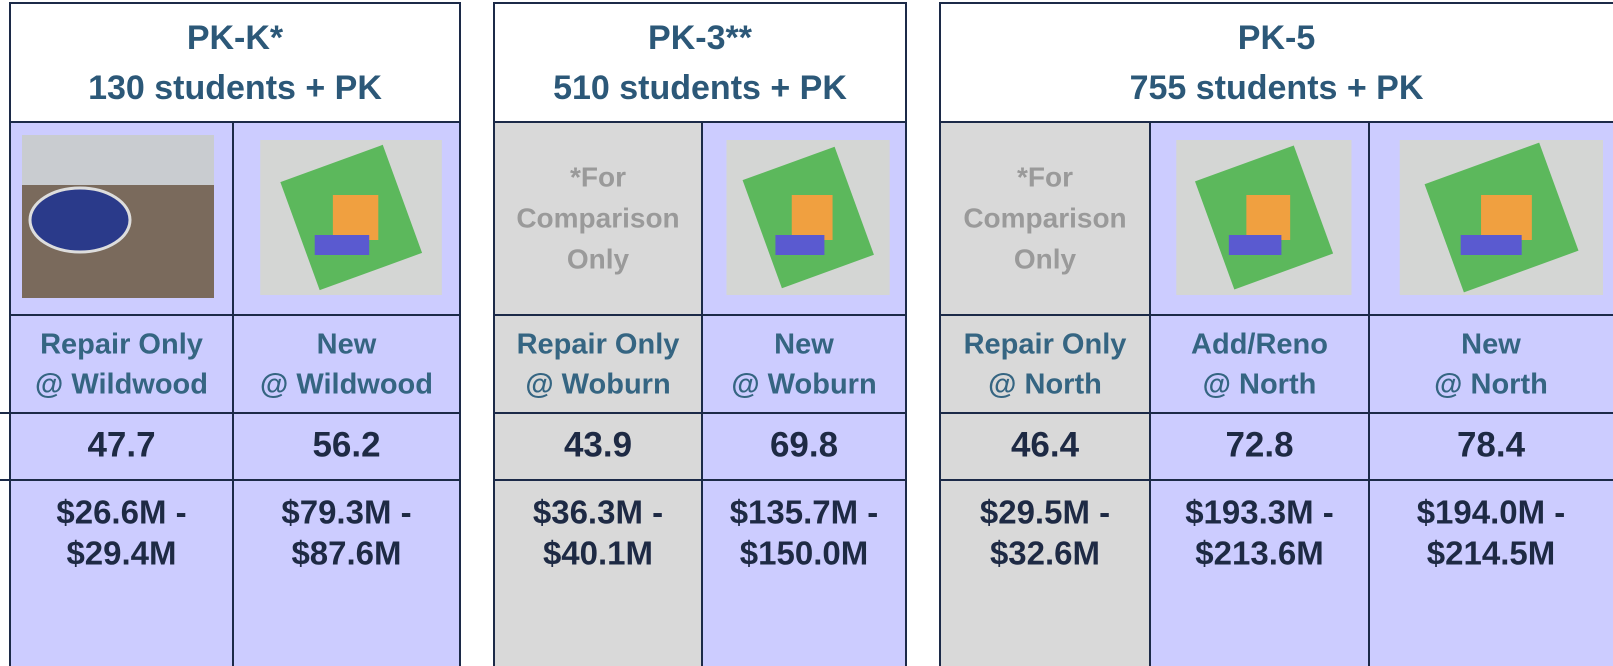  I want to click on score: 72.8, so click(1259, 444).